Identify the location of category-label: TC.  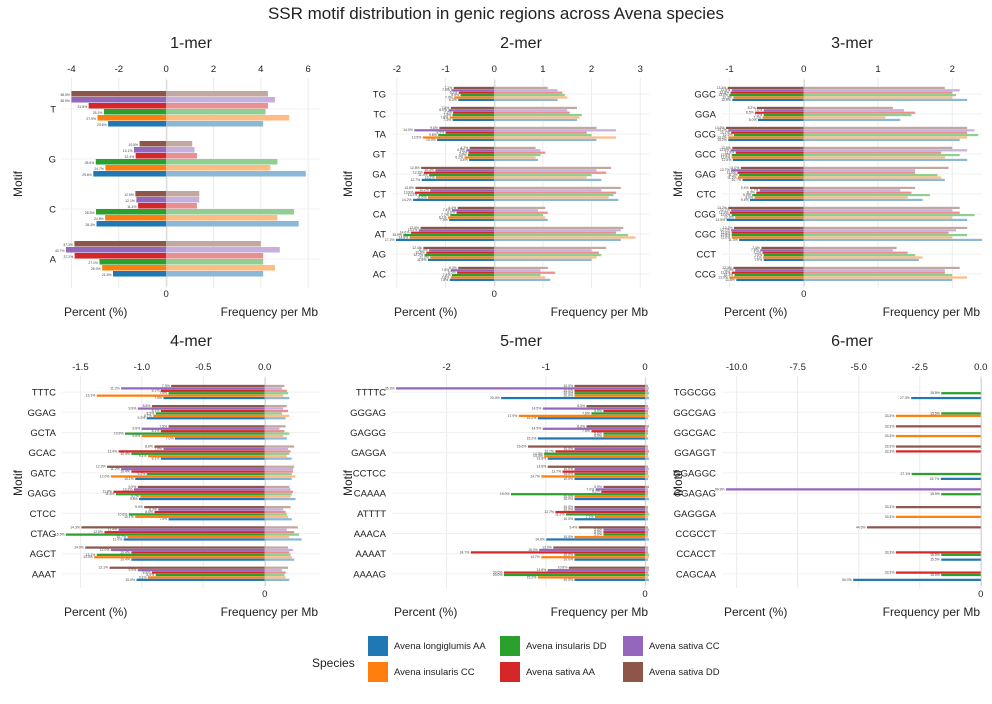
(379, 115).